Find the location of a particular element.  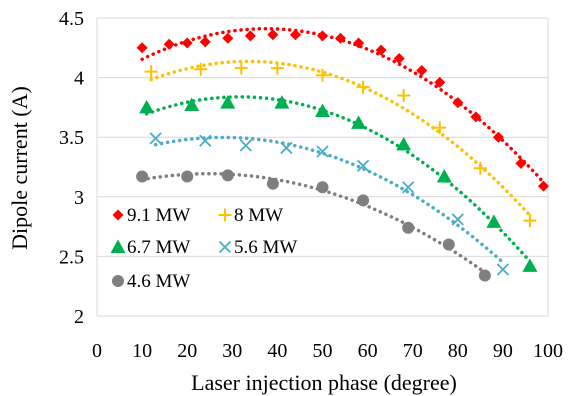

x-tick-label: 0 is located at coordinates (97, 351).